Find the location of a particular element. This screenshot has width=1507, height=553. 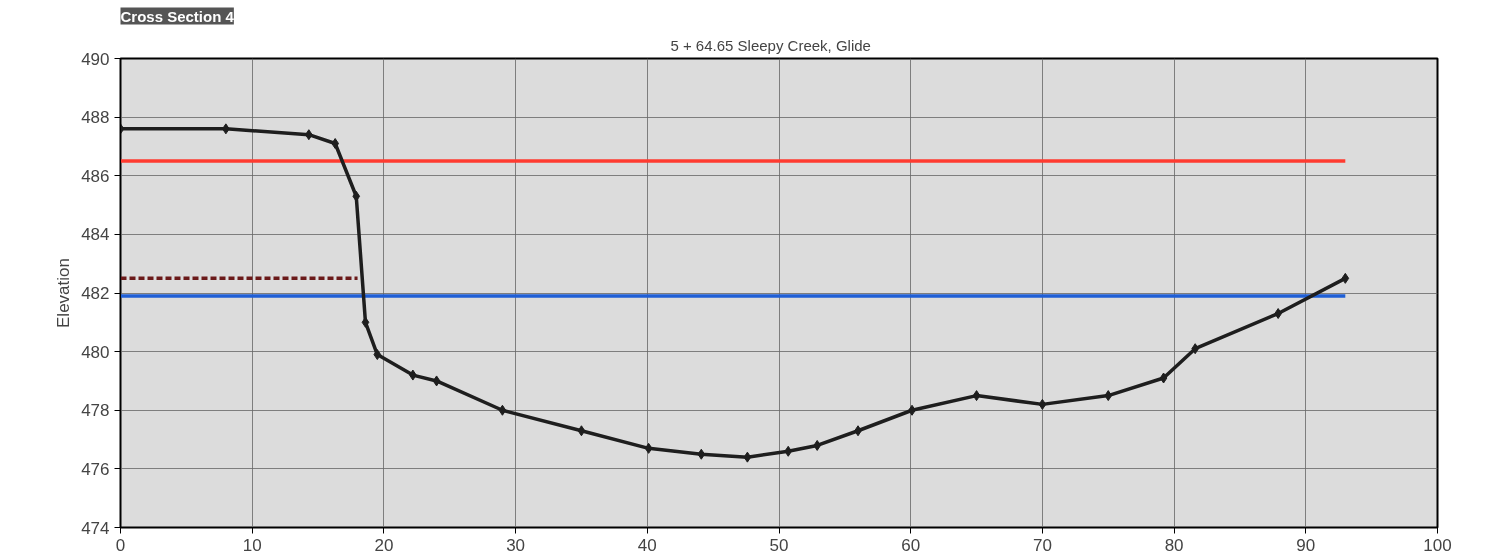

x-tick-label: 0 is located at coordinates (120, 544).